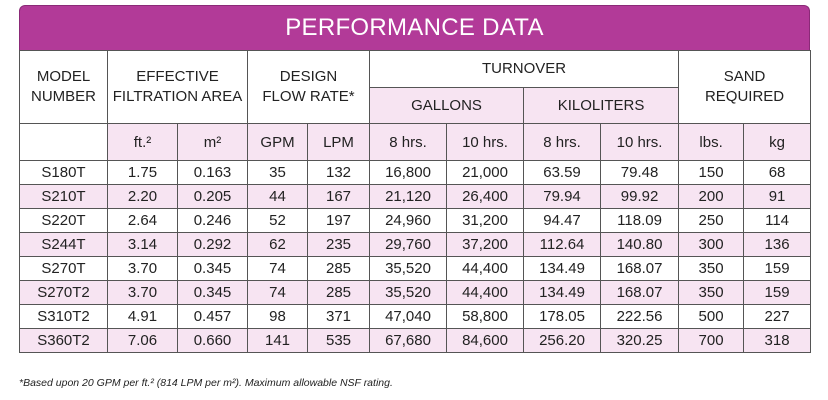 This screenshot has width=828, height=400. I want to click on table-cell: 99.92, so click(640, 196).